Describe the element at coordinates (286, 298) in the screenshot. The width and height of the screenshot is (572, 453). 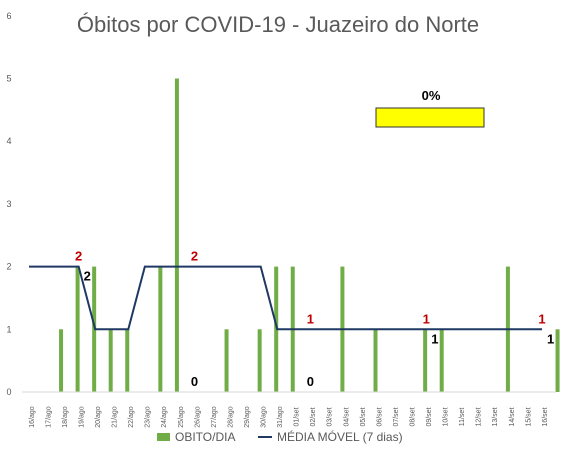
I see `moving-average-line` at that location.